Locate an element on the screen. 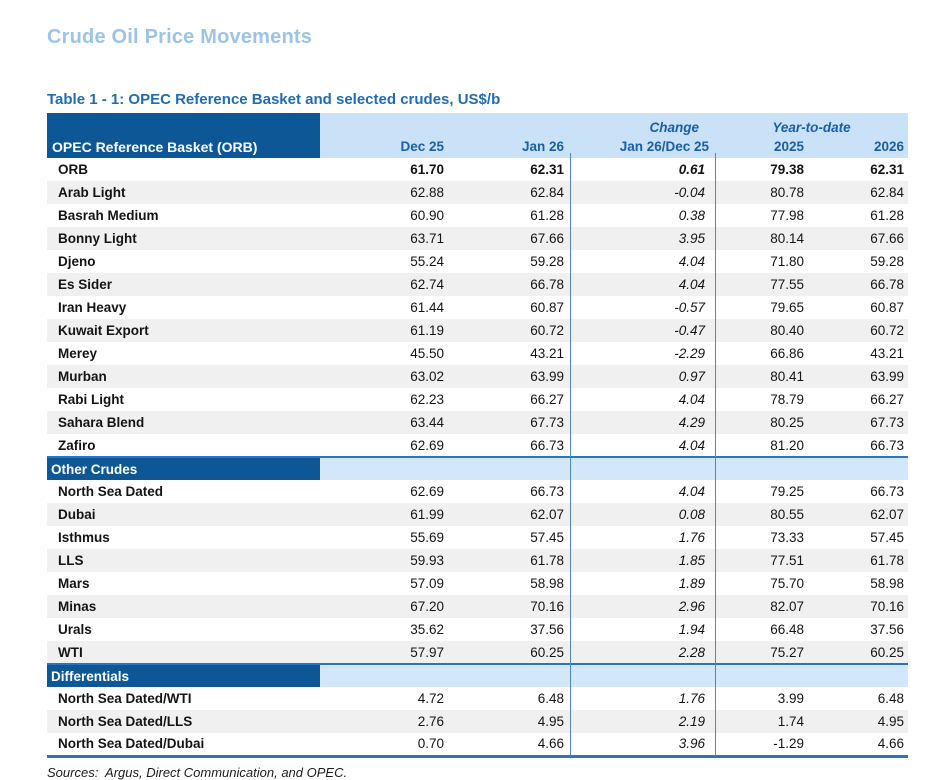 This screenshot has width=929, height=780. crude-name: ORB is located at coordinates (183, 169).